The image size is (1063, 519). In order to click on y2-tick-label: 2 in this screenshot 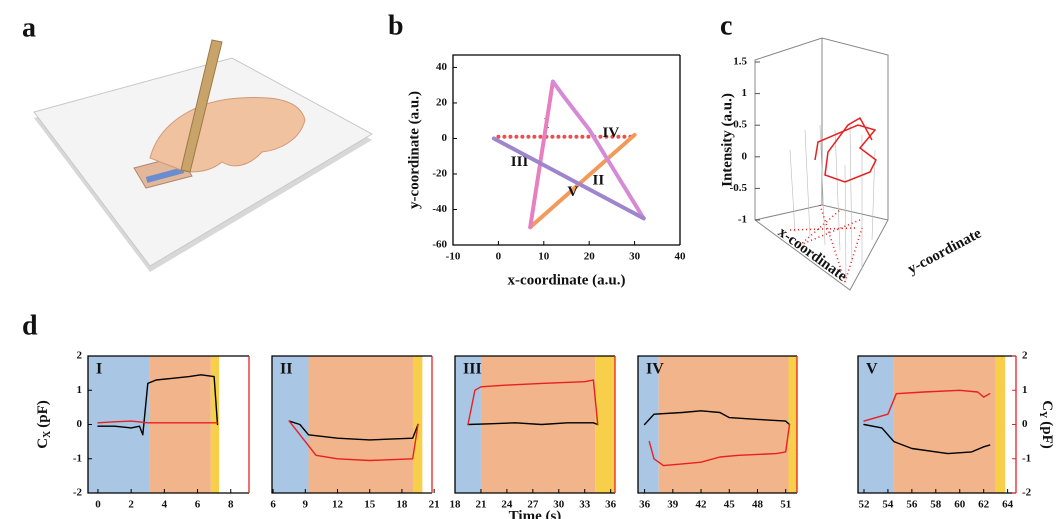, I will do `click(1025, 356)`.